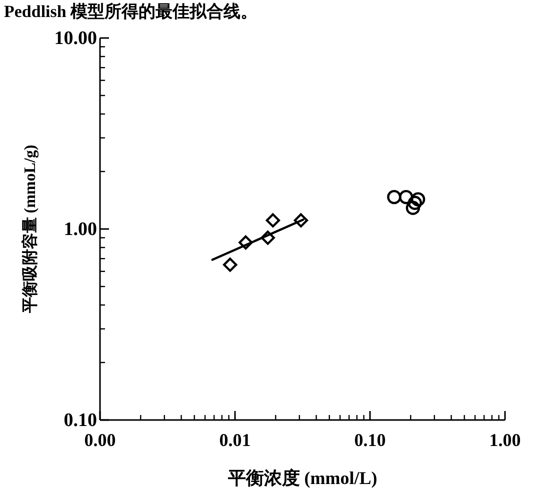  What do you see at coordinates (80, 420) in the screenshot?
I see `y-tick-label: 0.10` at bounding box center [80, 420].